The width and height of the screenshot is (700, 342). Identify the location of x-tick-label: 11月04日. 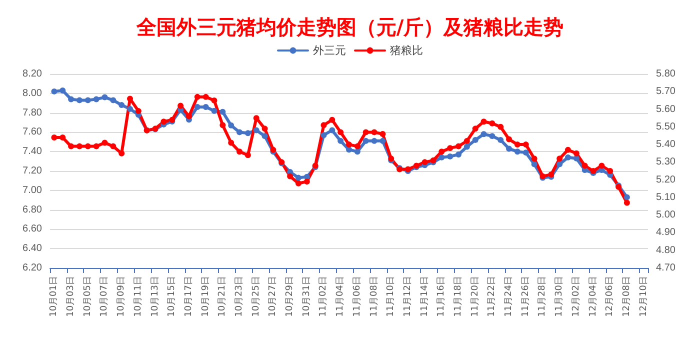
(341, 296).